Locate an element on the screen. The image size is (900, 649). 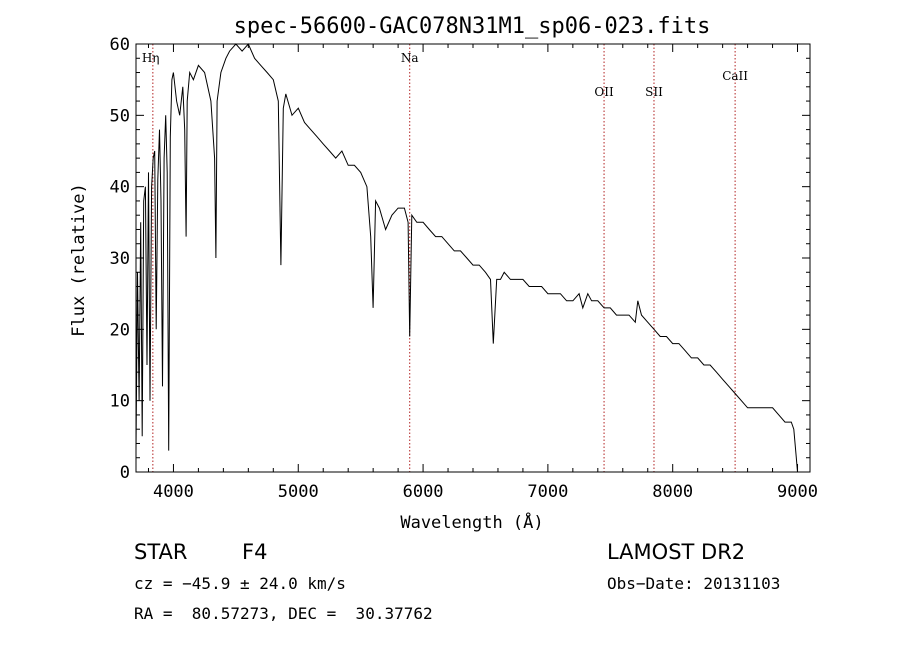
y-tick-label: 40 is located at coordinates (120, 188).